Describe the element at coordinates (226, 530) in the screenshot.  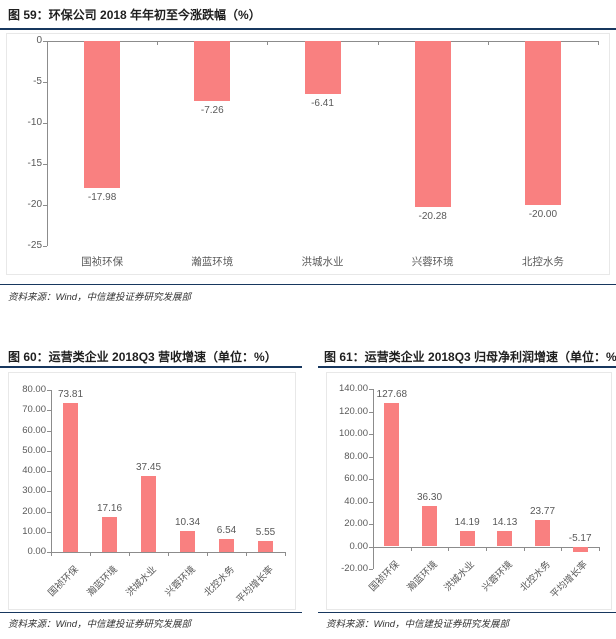
I see `bar-value-label: 6.54` at that location.